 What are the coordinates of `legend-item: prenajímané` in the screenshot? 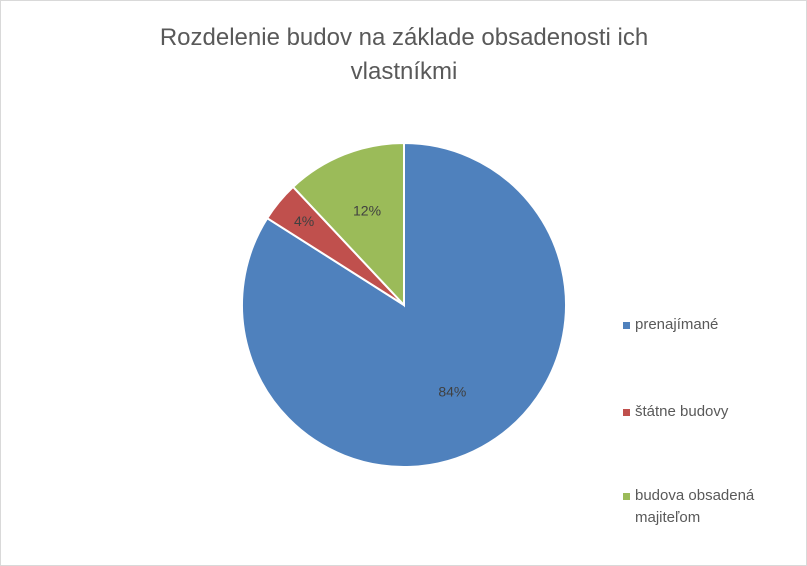 It's located at (708, 325).